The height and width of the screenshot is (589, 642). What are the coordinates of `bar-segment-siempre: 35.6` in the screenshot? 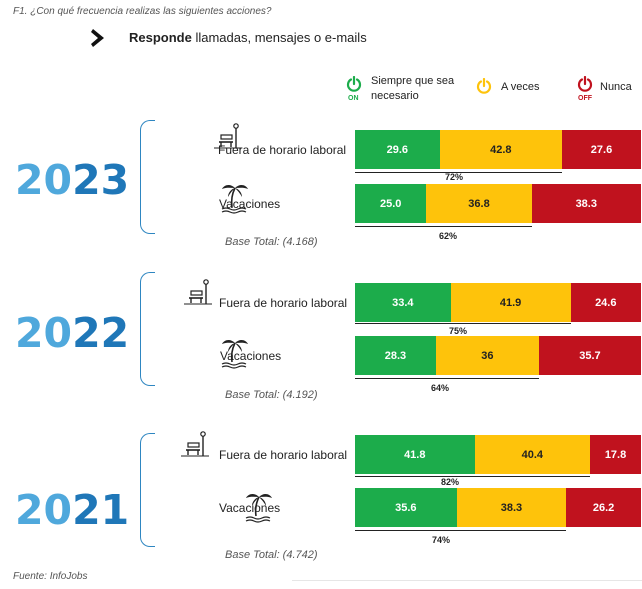 It's located at (406, 507).